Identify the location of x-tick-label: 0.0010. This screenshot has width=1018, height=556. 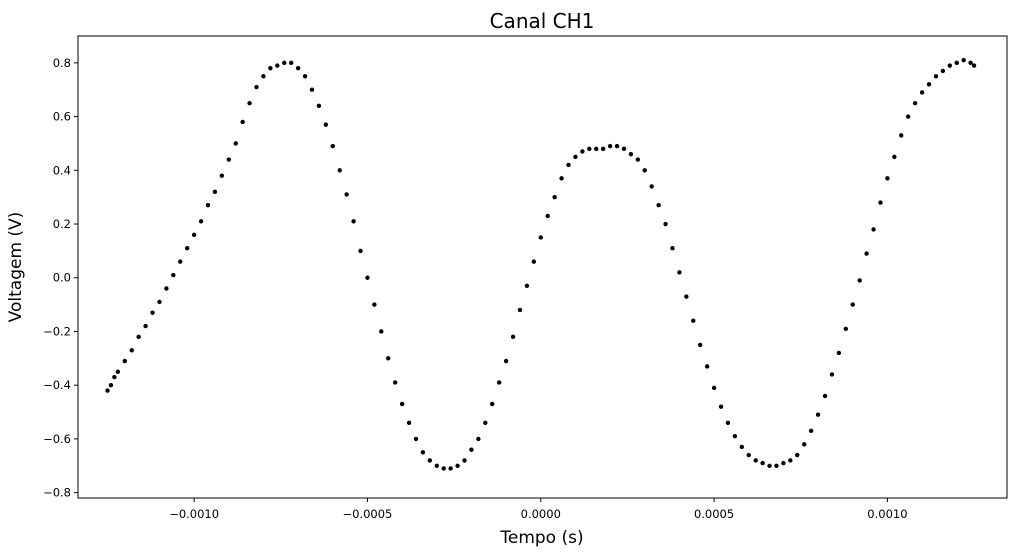
(887, 514).